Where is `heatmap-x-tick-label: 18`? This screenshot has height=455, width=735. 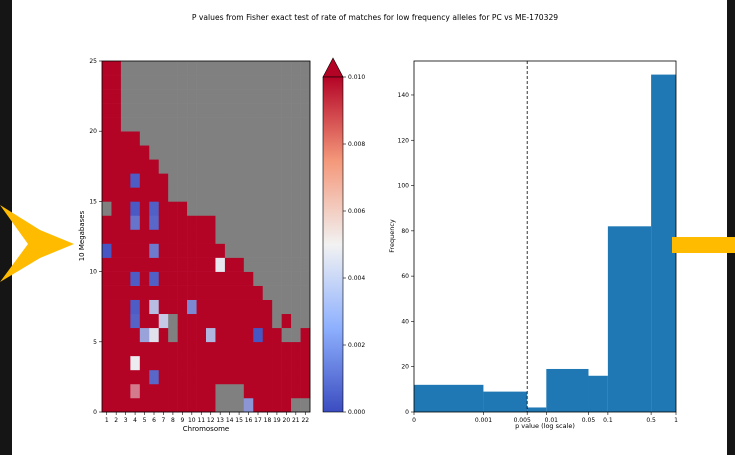 heatmap-x-tick-label: 18 is located at coordinates (268, 420).